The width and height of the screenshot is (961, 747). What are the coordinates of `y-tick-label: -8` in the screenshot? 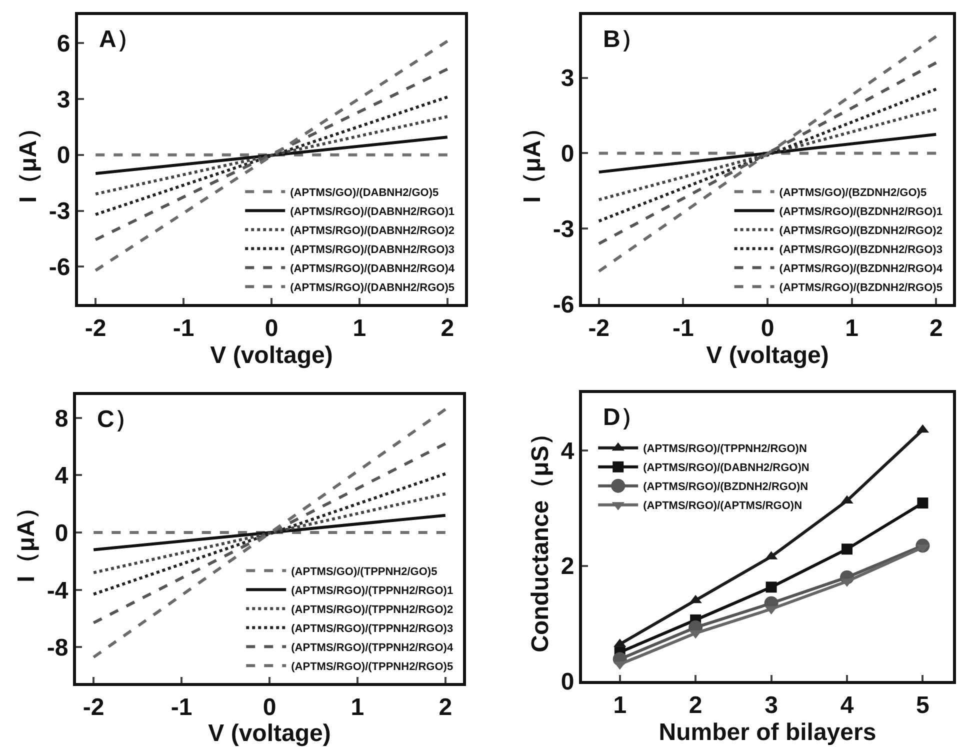 It's located at (57, 648).